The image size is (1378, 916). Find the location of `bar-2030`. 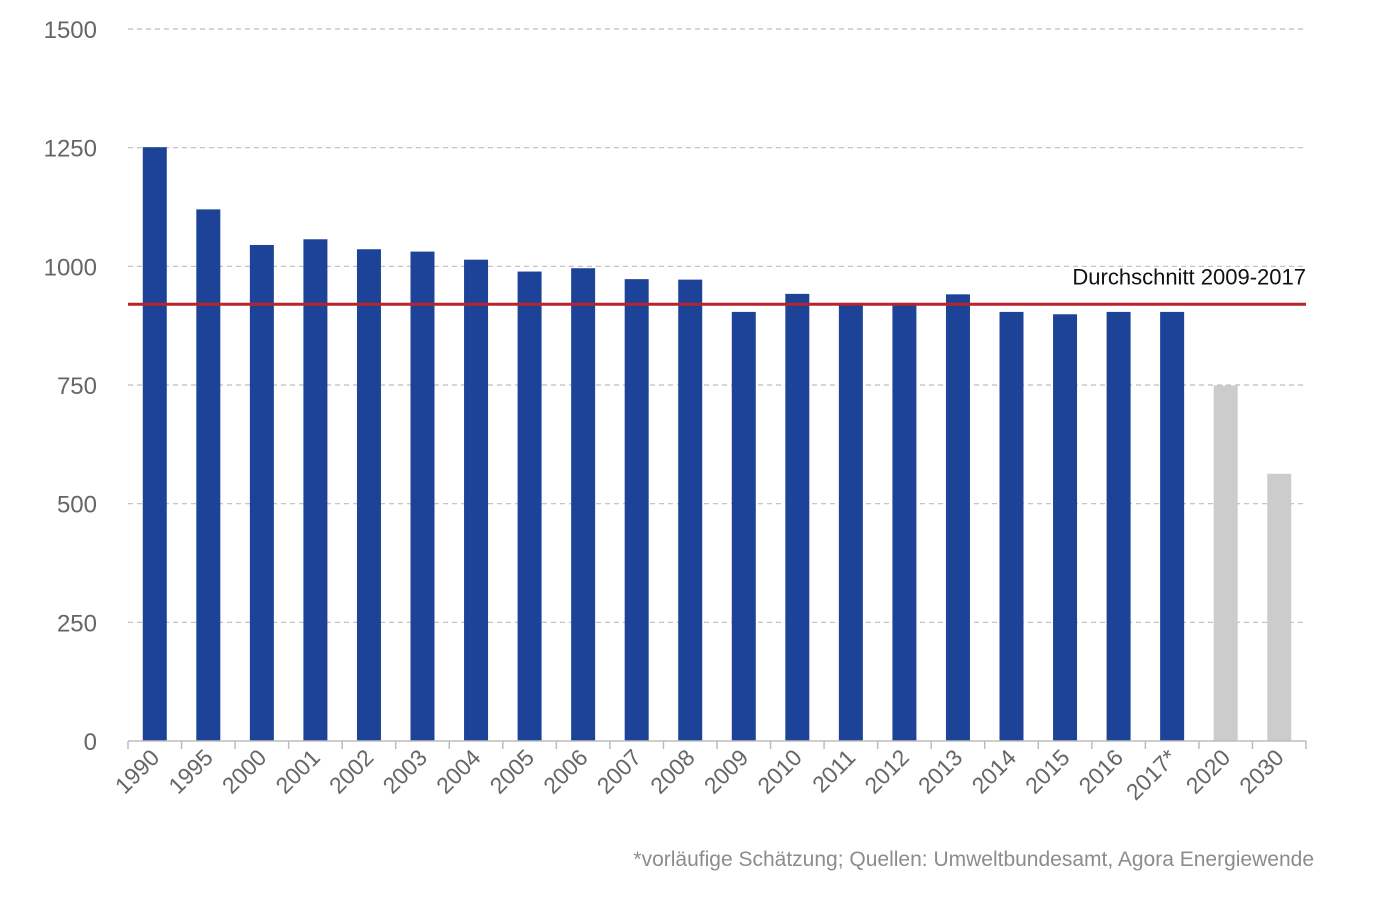

bar-2030 is located at coordinates (1279, 607).